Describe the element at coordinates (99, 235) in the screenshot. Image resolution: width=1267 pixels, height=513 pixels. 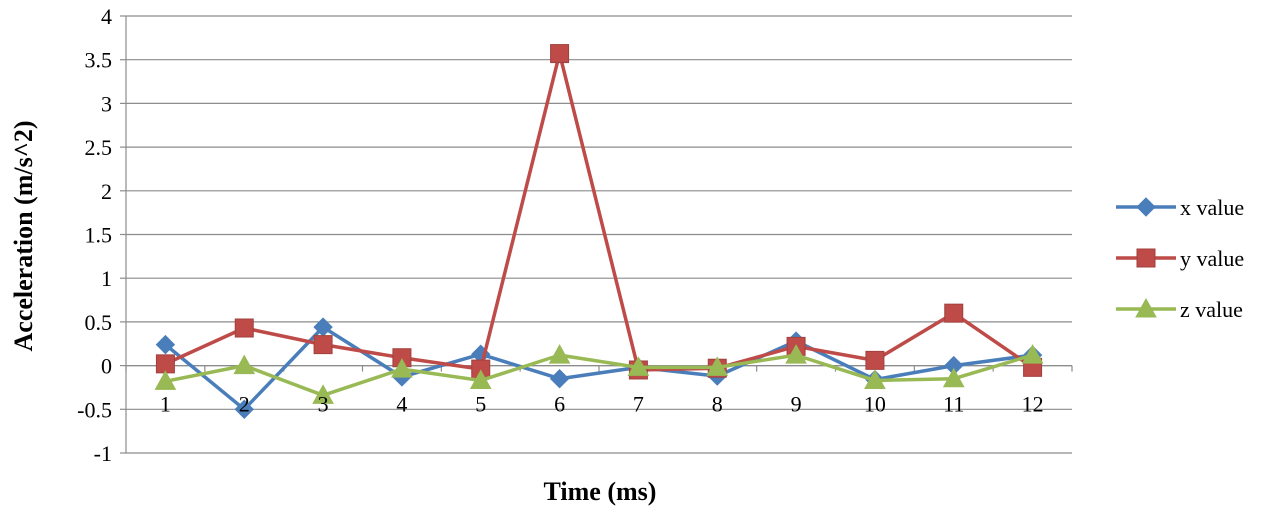
I see `y-tick-label: 1.5` at that location.